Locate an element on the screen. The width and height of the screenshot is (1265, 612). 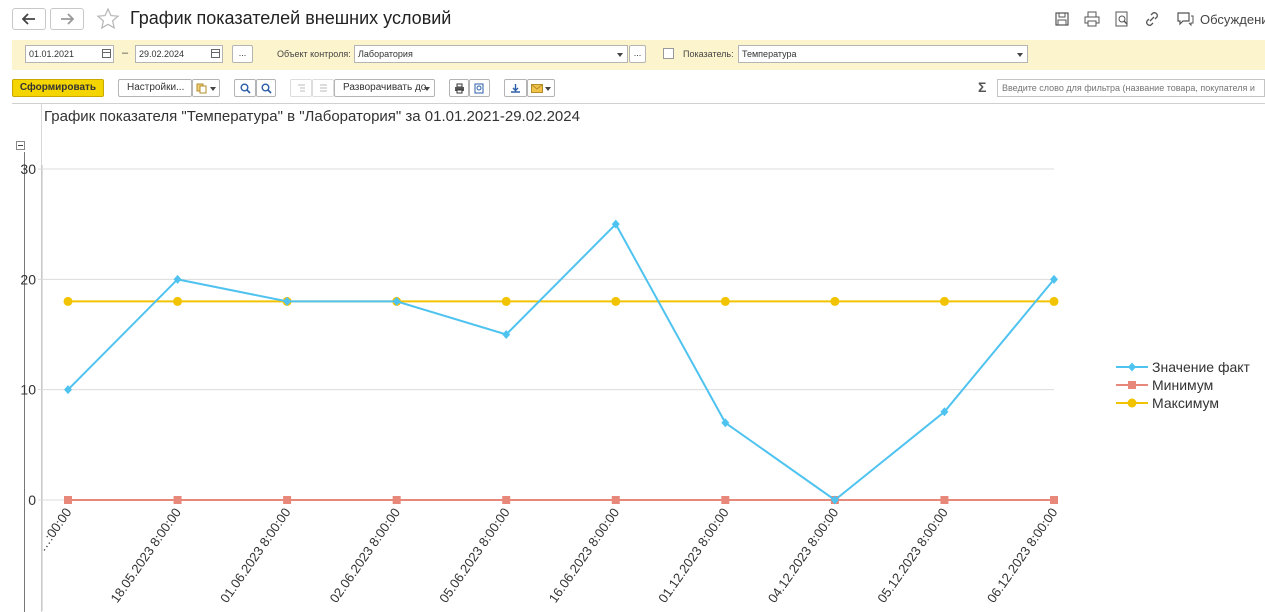
arrow-right-icon is located at coordinates (67, 19).